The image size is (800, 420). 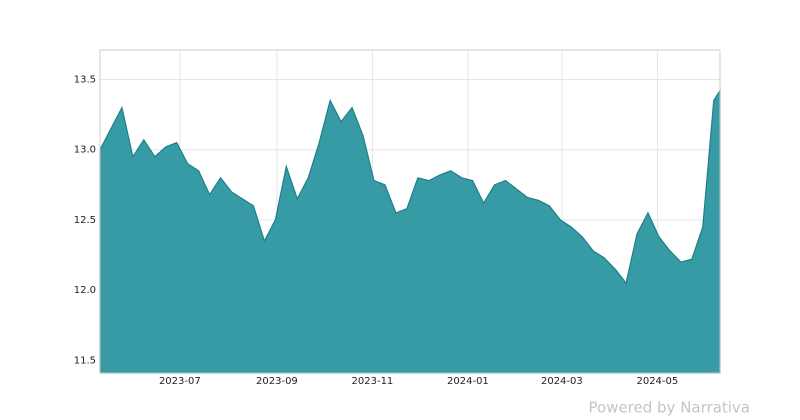 What do you see at coordinates (562, 381) in the screenshot?
I see `x-tick-label: 2024-03` at bounding box center [562, 381].